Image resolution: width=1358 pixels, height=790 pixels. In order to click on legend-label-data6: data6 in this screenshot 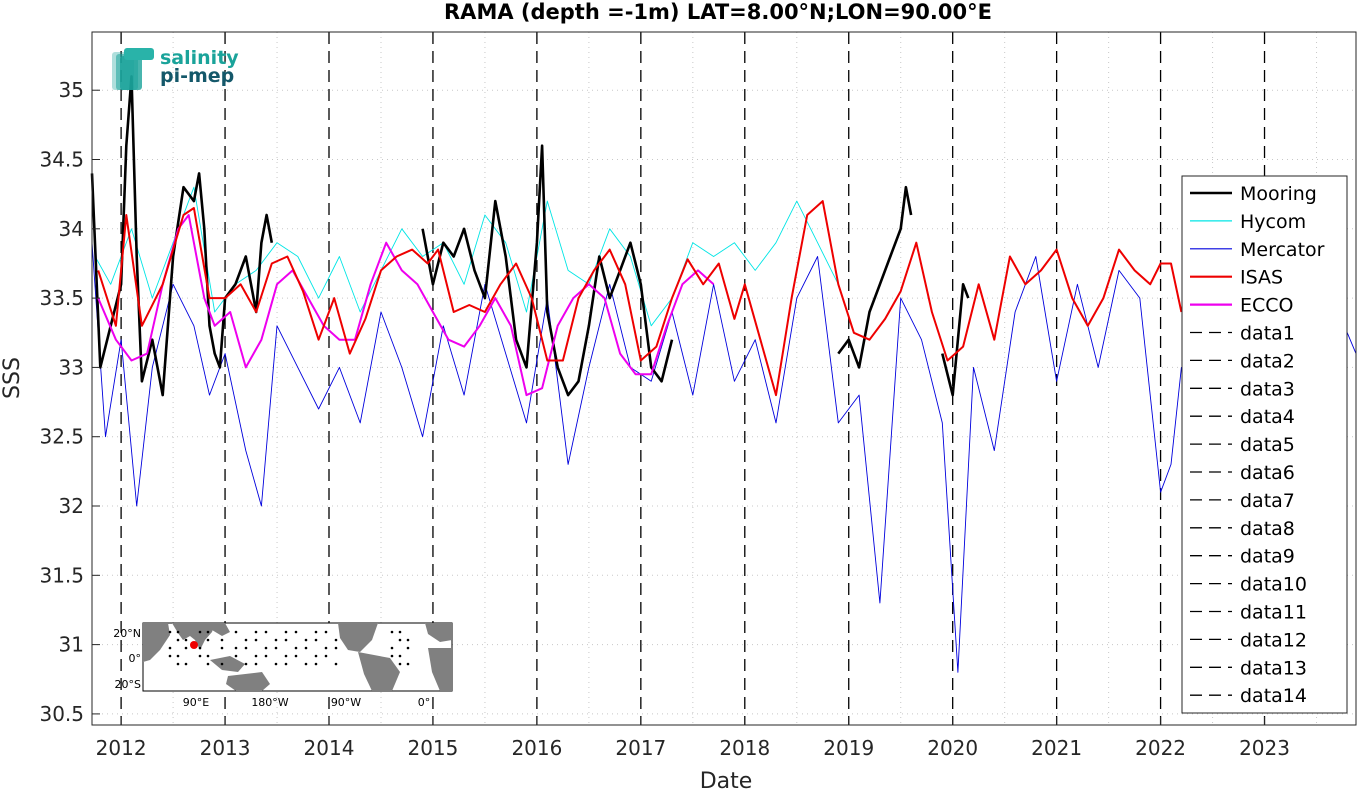, I will do `click(1267, 473)`.